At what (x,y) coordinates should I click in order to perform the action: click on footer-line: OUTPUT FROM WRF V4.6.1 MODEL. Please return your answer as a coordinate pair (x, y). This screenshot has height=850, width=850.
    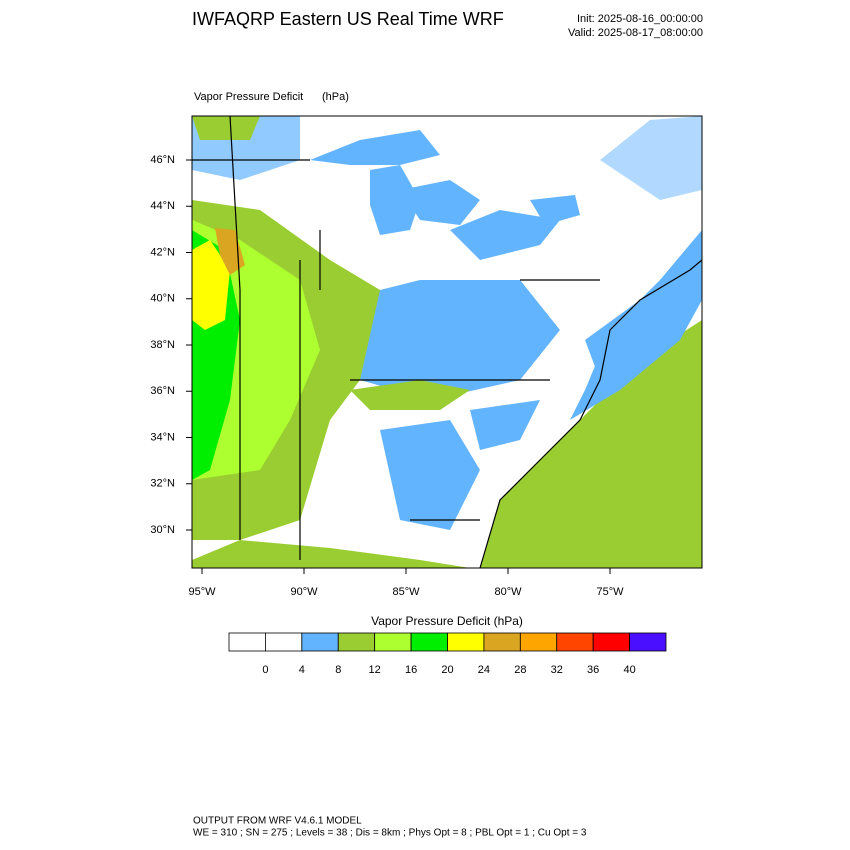
    Looking at the image, I should click on (277, 821).